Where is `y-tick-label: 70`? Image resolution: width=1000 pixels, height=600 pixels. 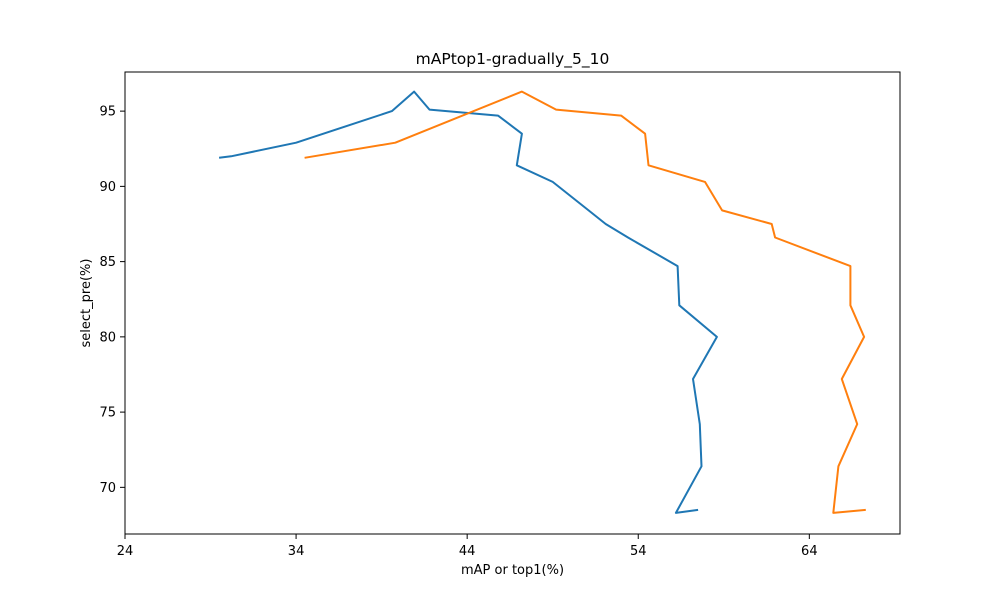
y-tick-label: 70 is located at coordinates (107, 488).